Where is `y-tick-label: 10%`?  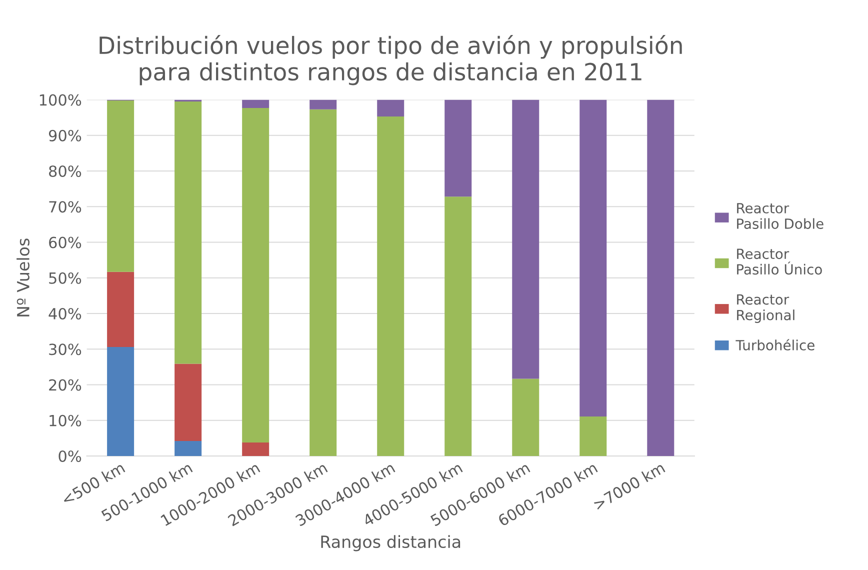
y-tick-label: 10% is located at coordinates (66, 420).